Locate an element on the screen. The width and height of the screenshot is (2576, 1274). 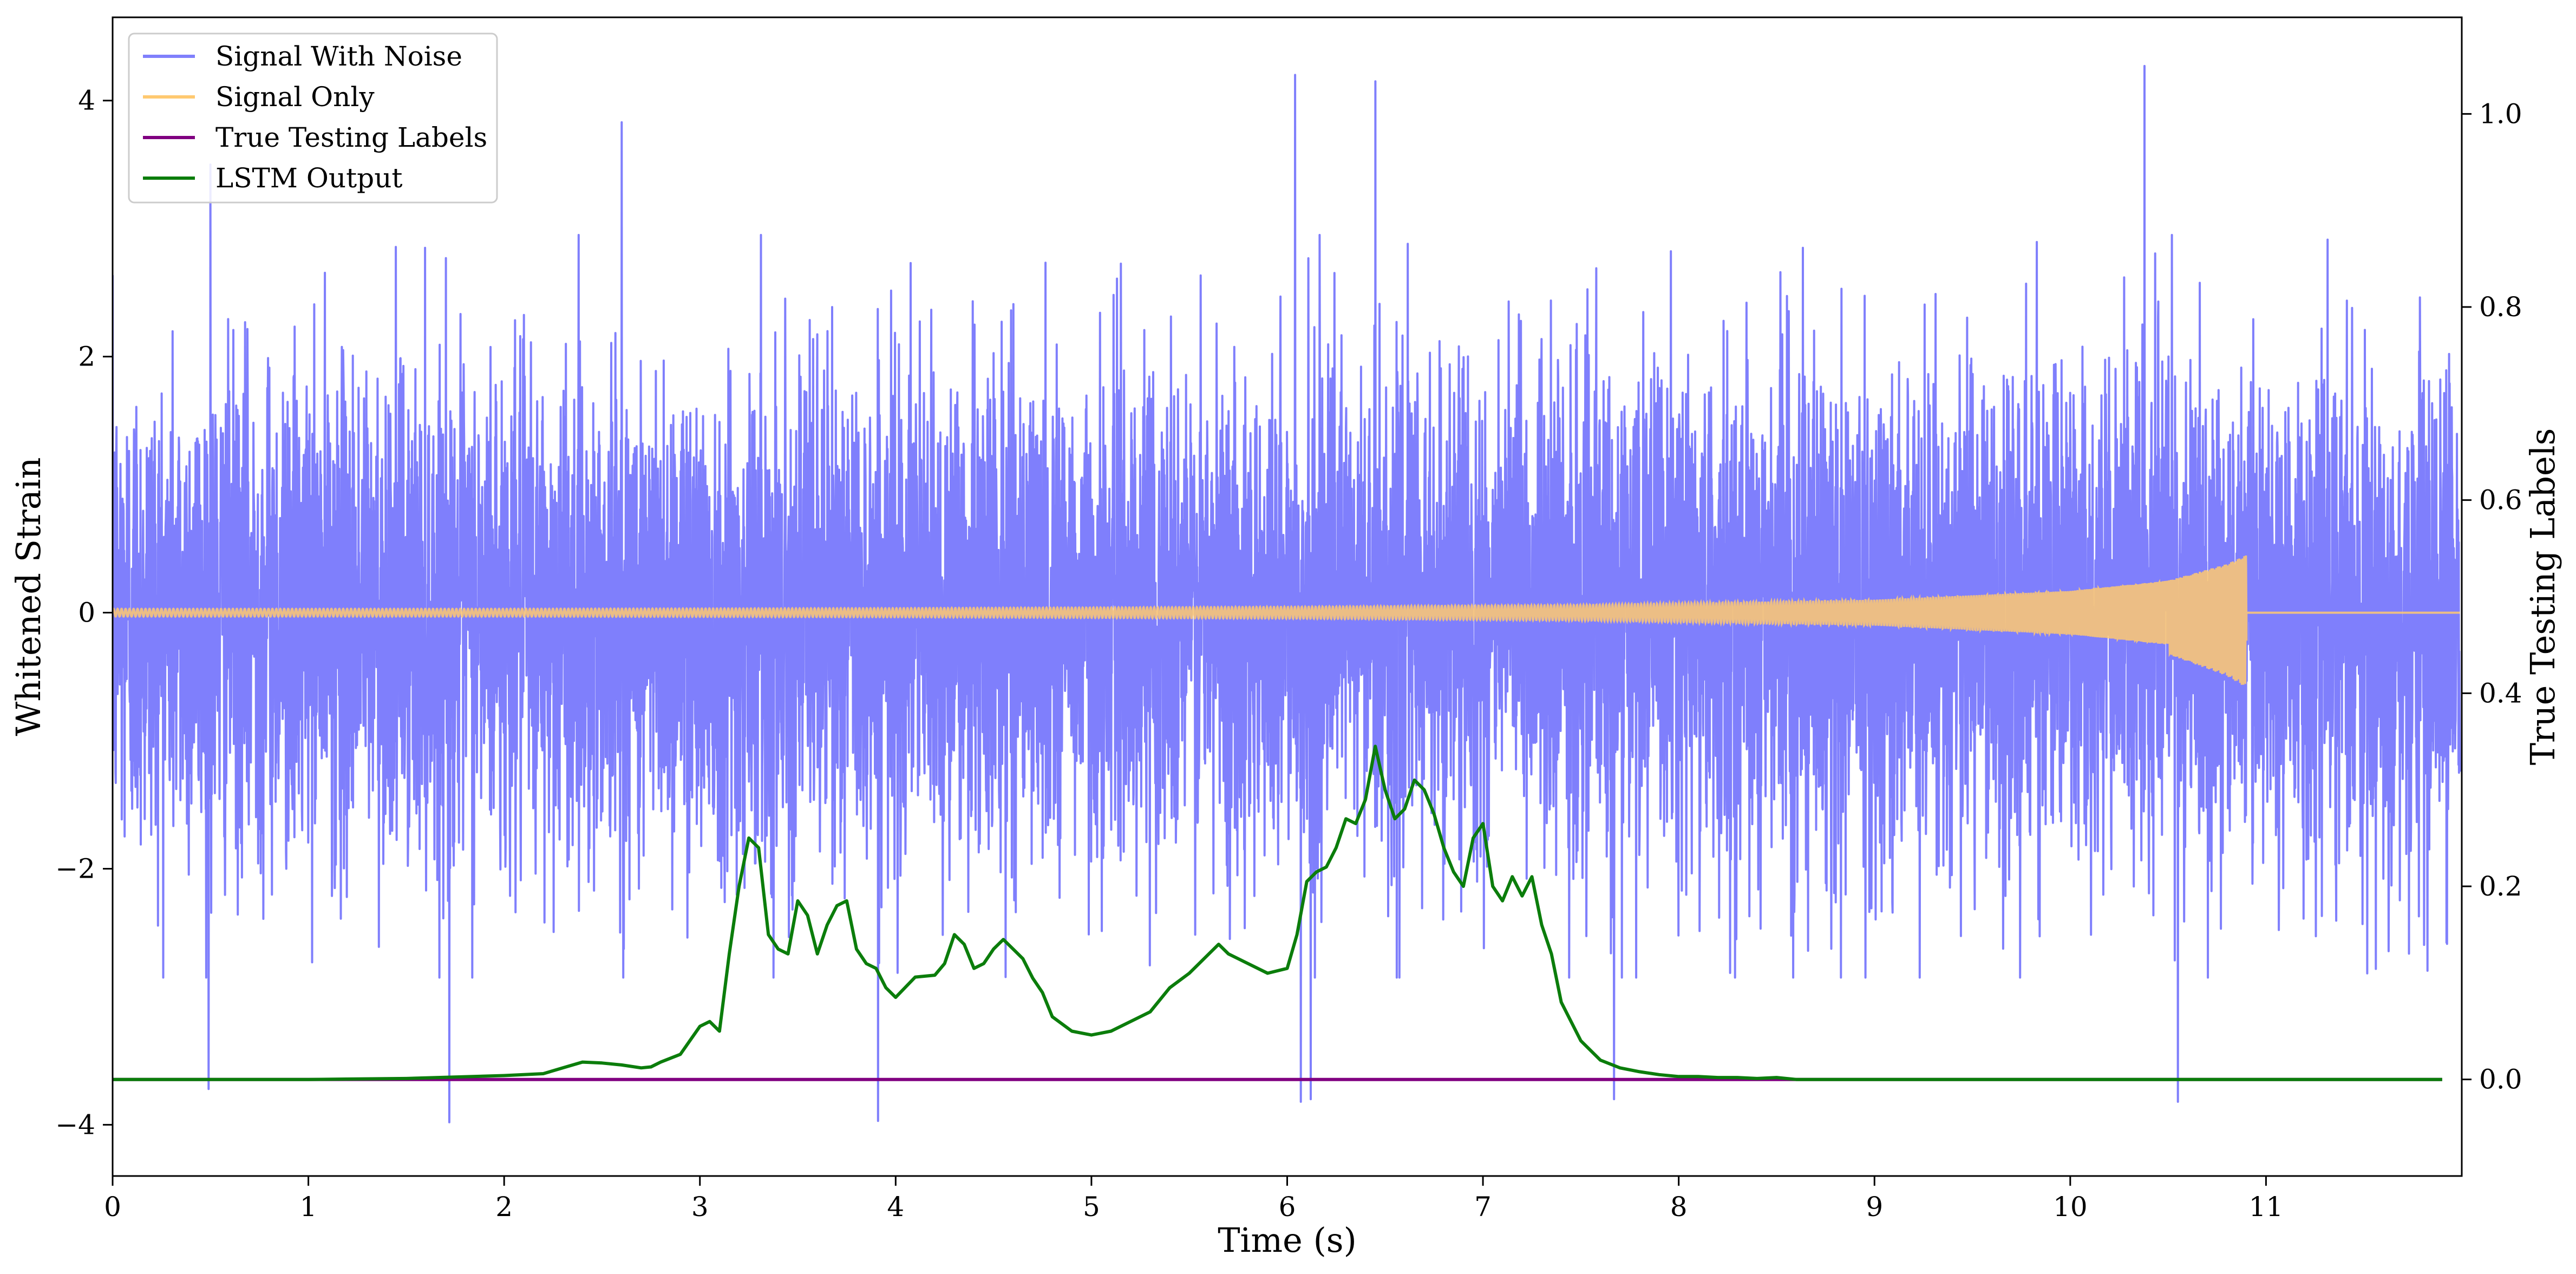
y-left-tick-label: 2 is located at coordinates (86, 357).